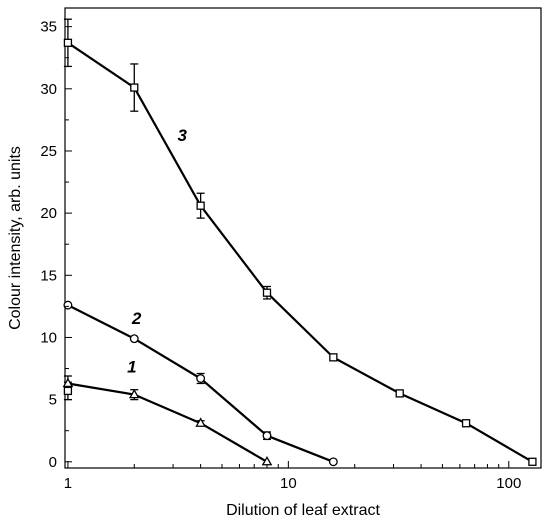 Image resolution: width=550 pixels, height=527 pixels. What do you see at coordinates (131, 366) in the screenshot?
I see `series-label-1: 1` at bounding box center [131, 366].